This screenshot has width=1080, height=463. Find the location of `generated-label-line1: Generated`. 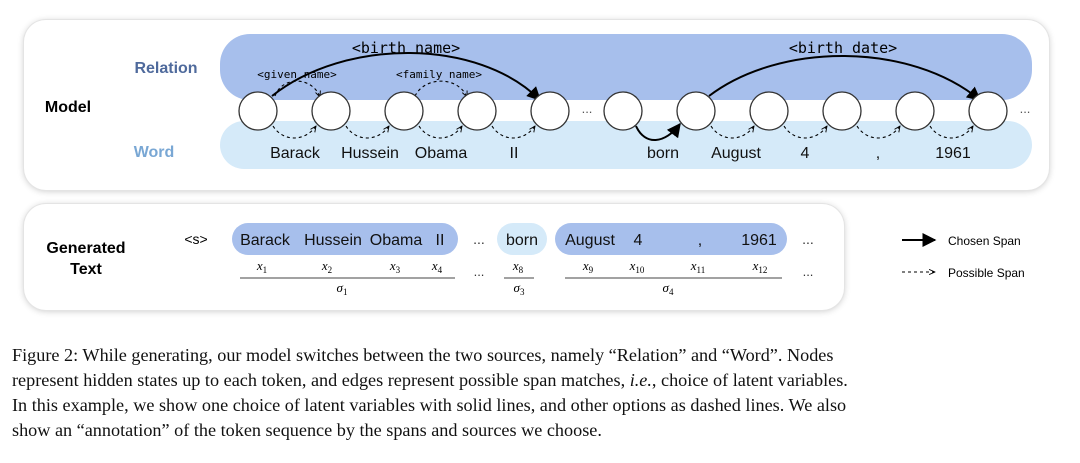

generated-label-line1: Generated is located at coordinates (85, 248).